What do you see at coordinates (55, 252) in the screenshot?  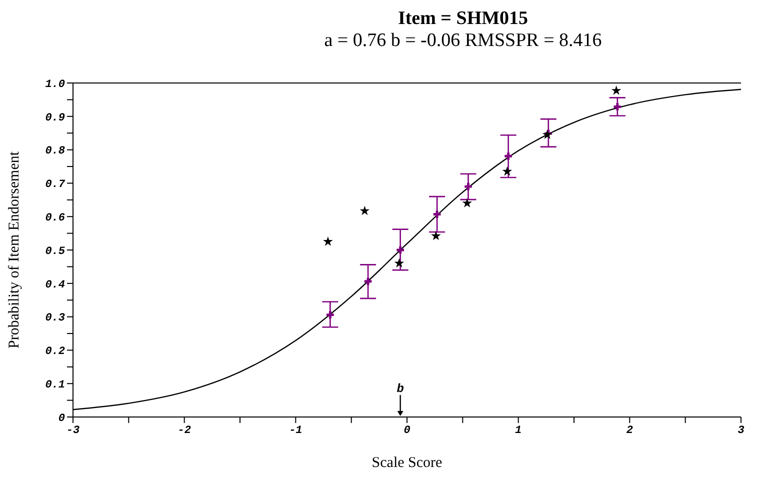 I see `y-tick-label: 0.5` at bounding box center [55, 252].